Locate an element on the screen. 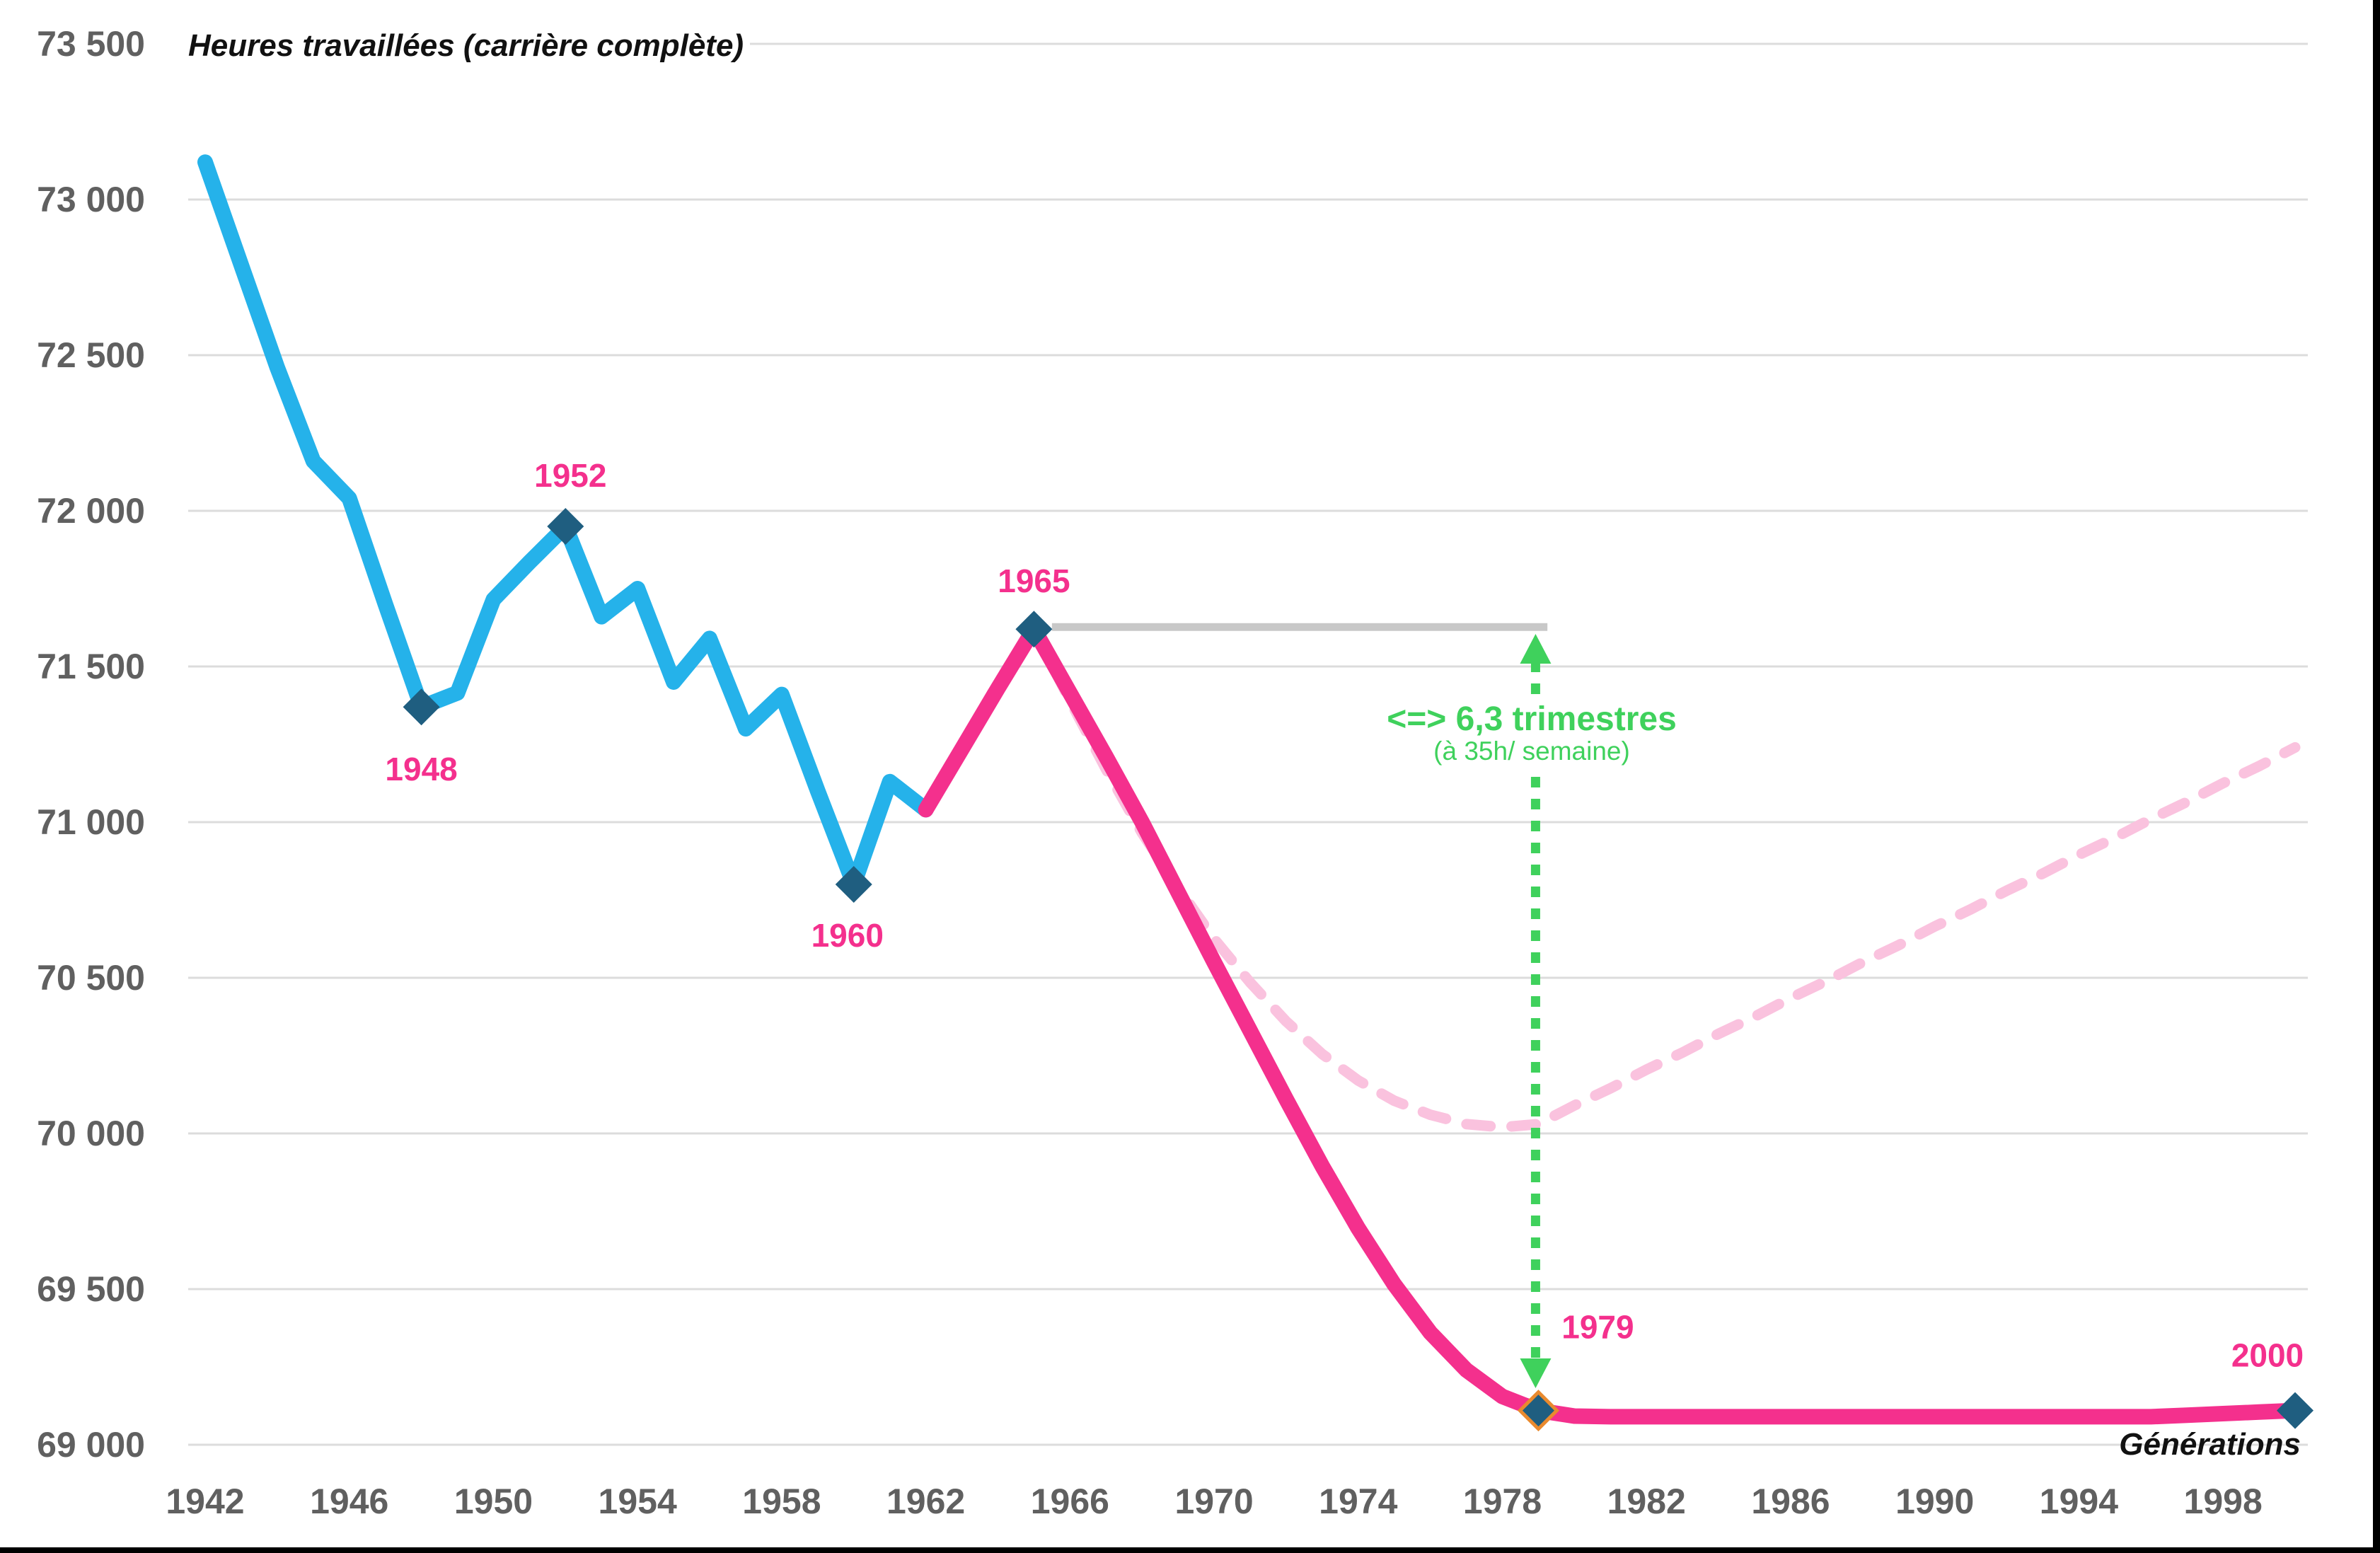 The height and width of the screenshot is (1553, 2380). y-tick-label: 70 000 is located at coordinates (91, 1134).